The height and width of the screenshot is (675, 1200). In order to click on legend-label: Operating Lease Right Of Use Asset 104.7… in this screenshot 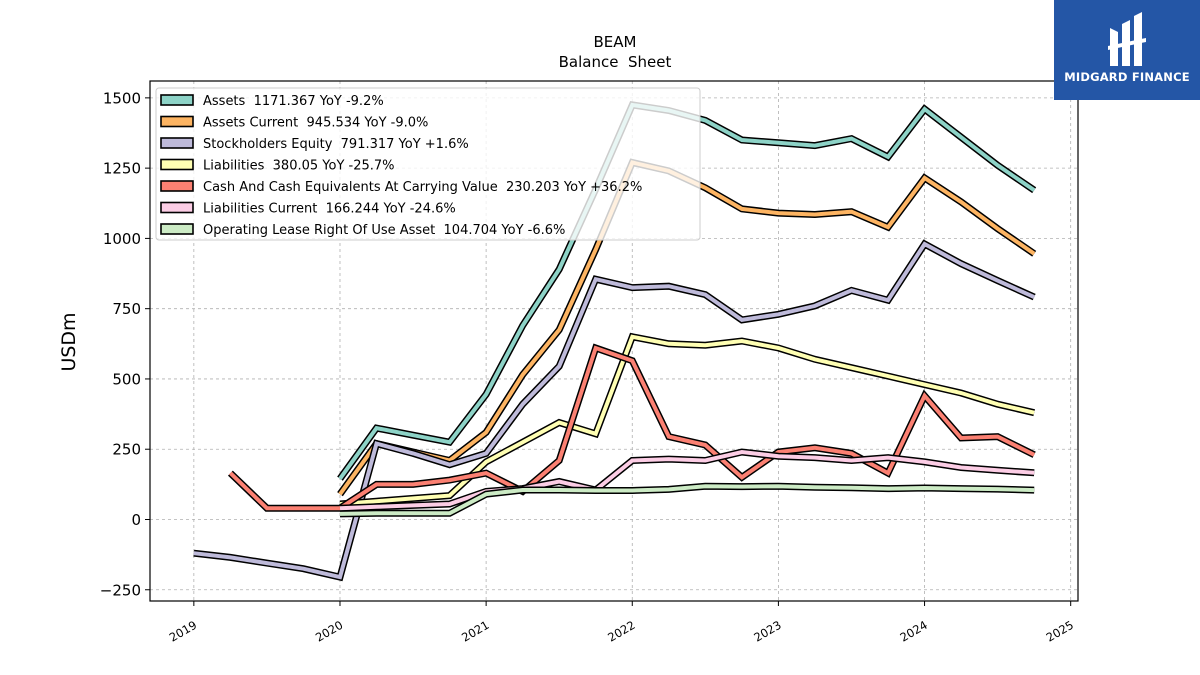, I will do `click(384, 230)`.